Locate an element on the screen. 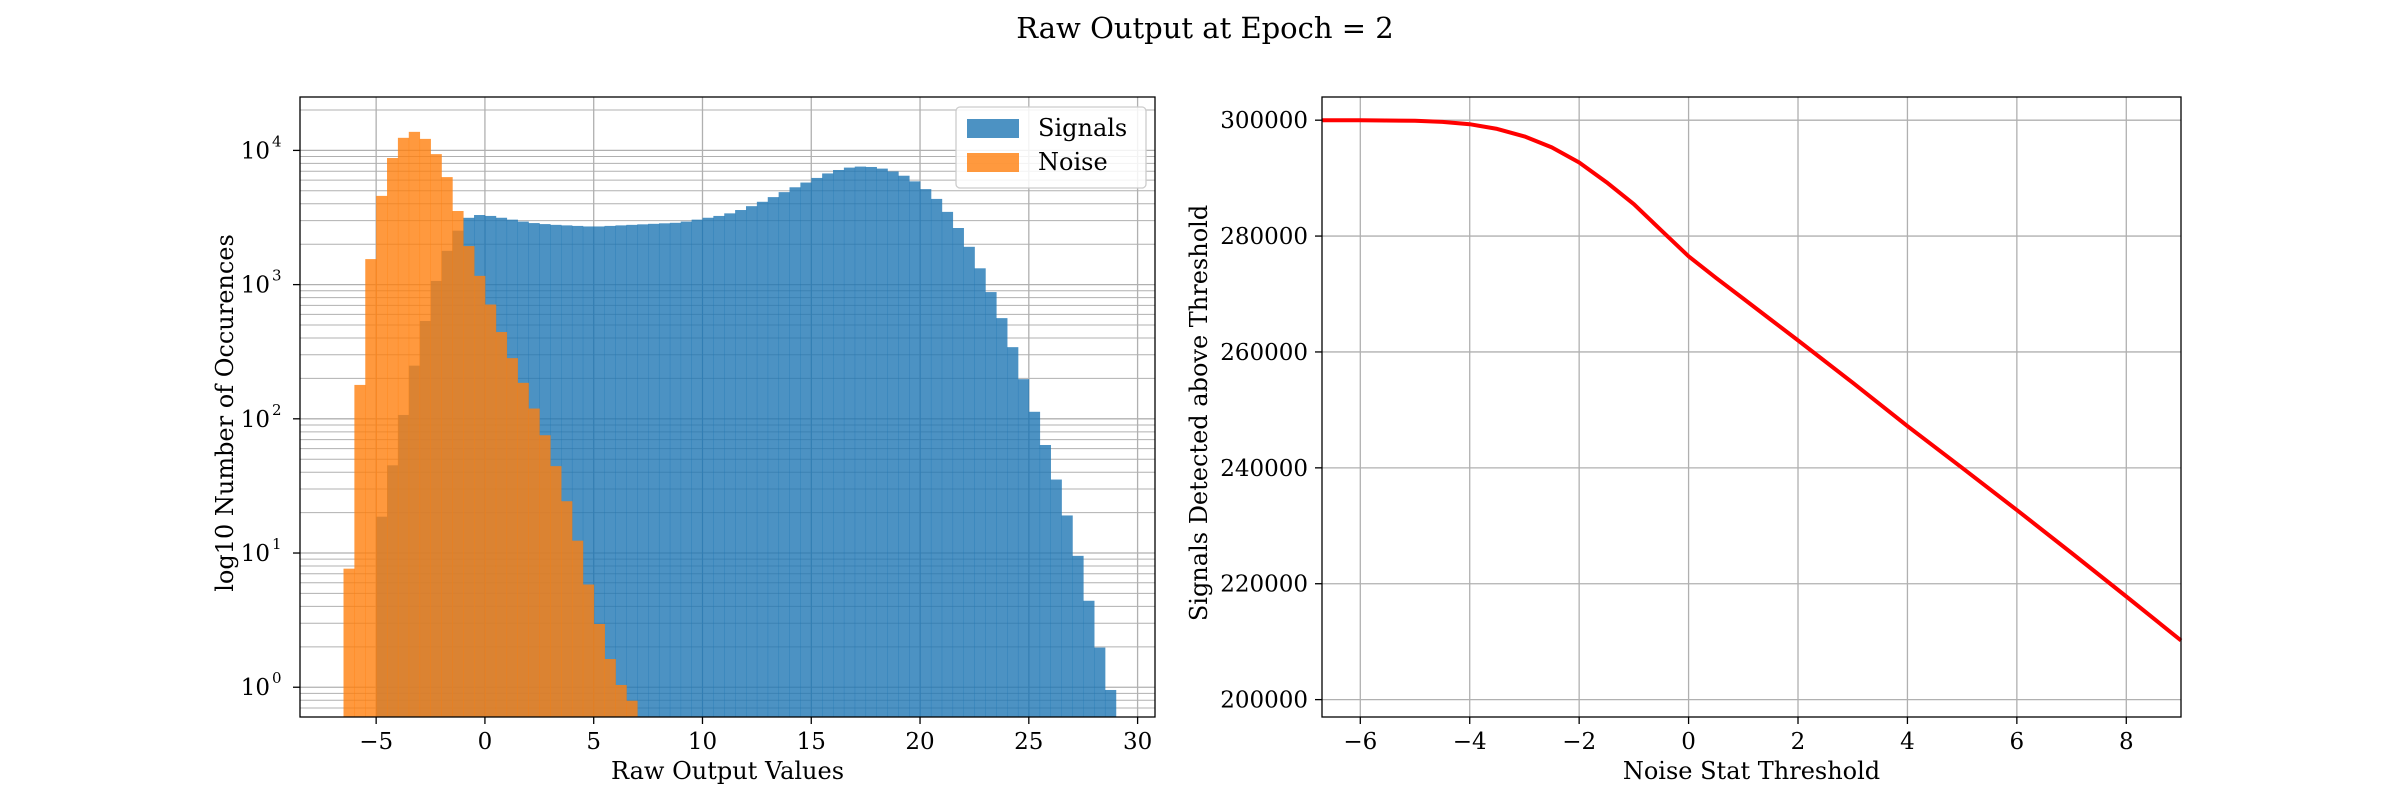 This screenshot has width=2400, height=800. legend-swatch-noise is located at coordinates (993, 162).